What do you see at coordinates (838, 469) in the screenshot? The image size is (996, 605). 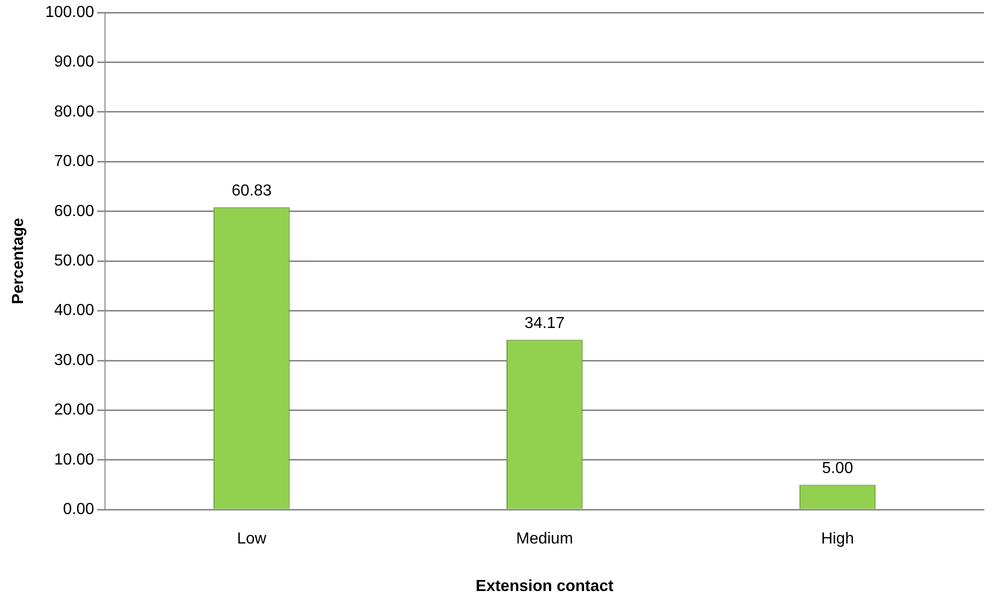 I see `data-label: 5.00` at bounding box center [838, 469].